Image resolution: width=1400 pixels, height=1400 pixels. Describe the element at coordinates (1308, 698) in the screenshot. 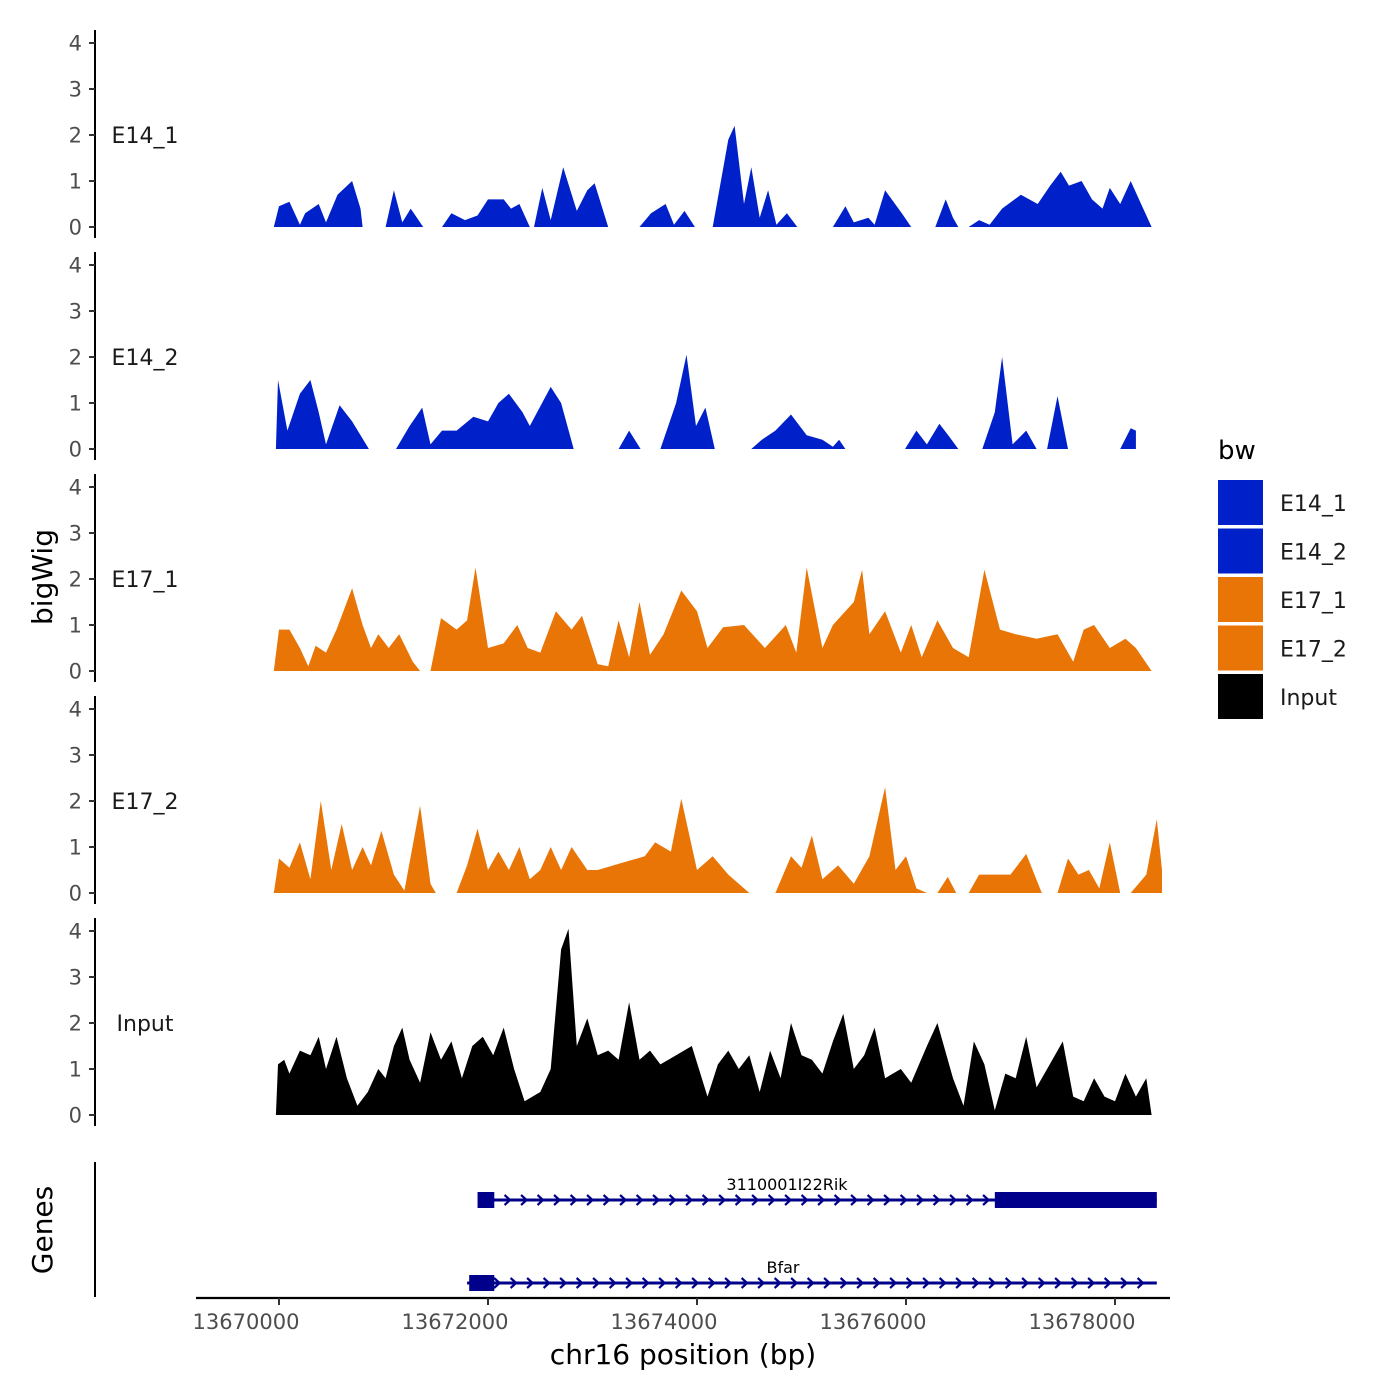

I see `legend-label: Input` at that location.